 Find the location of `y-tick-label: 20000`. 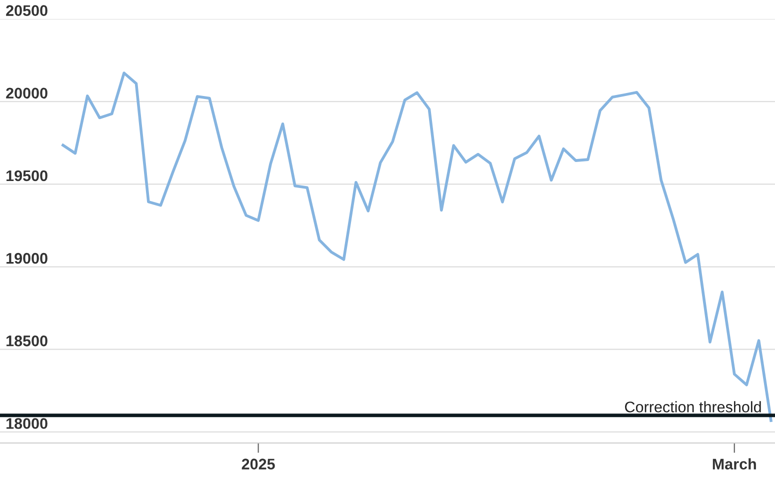

y-tick-label: 20000 is located at coordinates (27, 93).